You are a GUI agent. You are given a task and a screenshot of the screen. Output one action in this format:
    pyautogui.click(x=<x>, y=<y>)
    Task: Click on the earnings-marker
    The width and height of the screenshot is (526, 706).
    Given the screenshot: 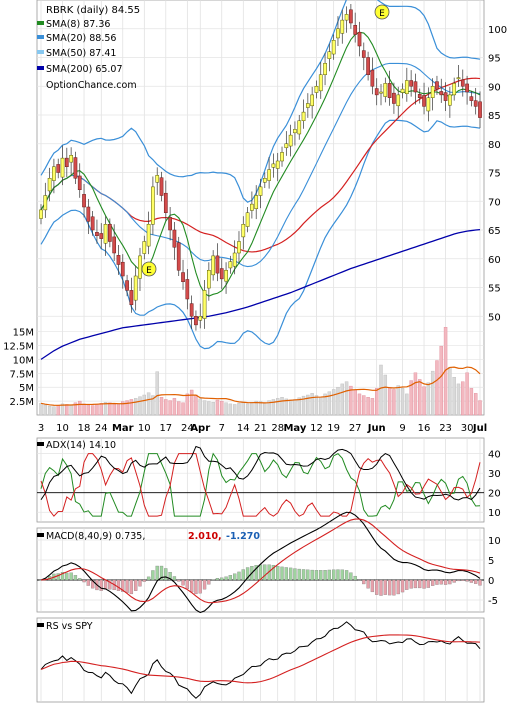 What is the action you would take?
    pyautogui.click(x=382, y=12)
    